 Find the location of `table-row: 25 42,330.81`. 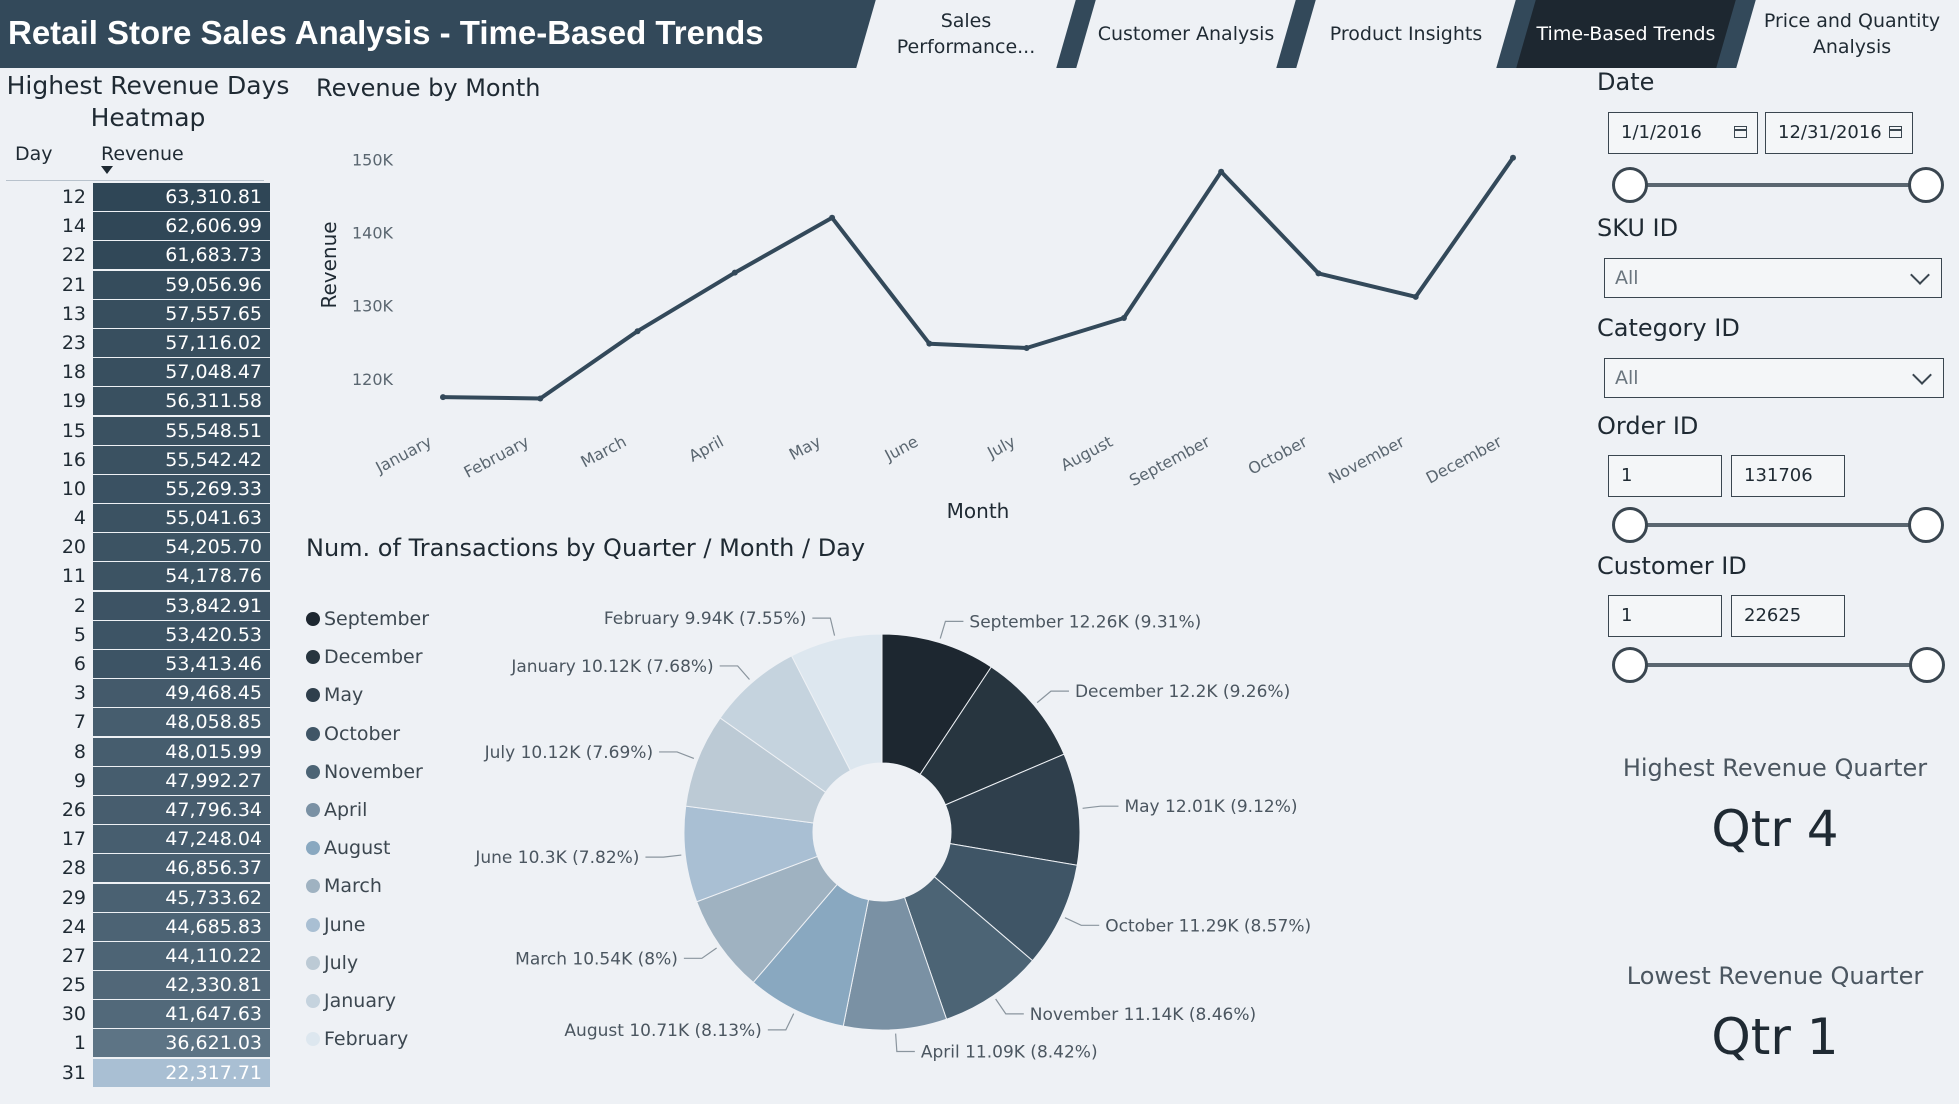

table-row: 25 42,330.81 is located at coordinates (138, 985).